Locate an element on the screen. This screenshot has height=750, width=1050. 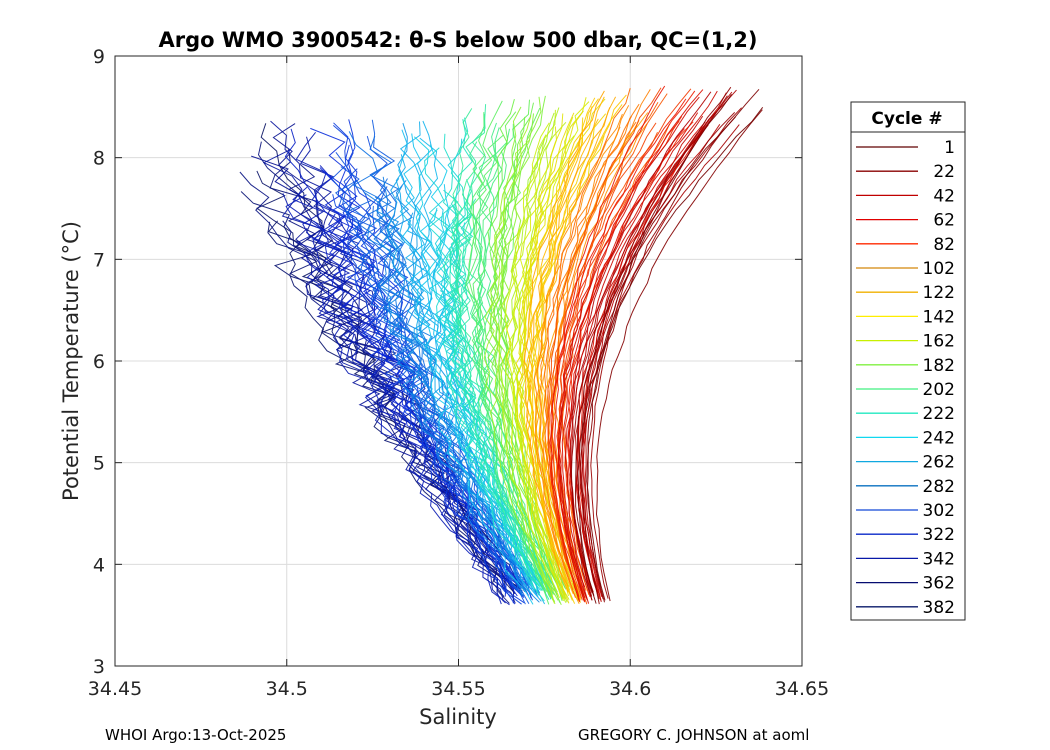
x-tick-label: 34.6 is located at coordinates (630, 689).